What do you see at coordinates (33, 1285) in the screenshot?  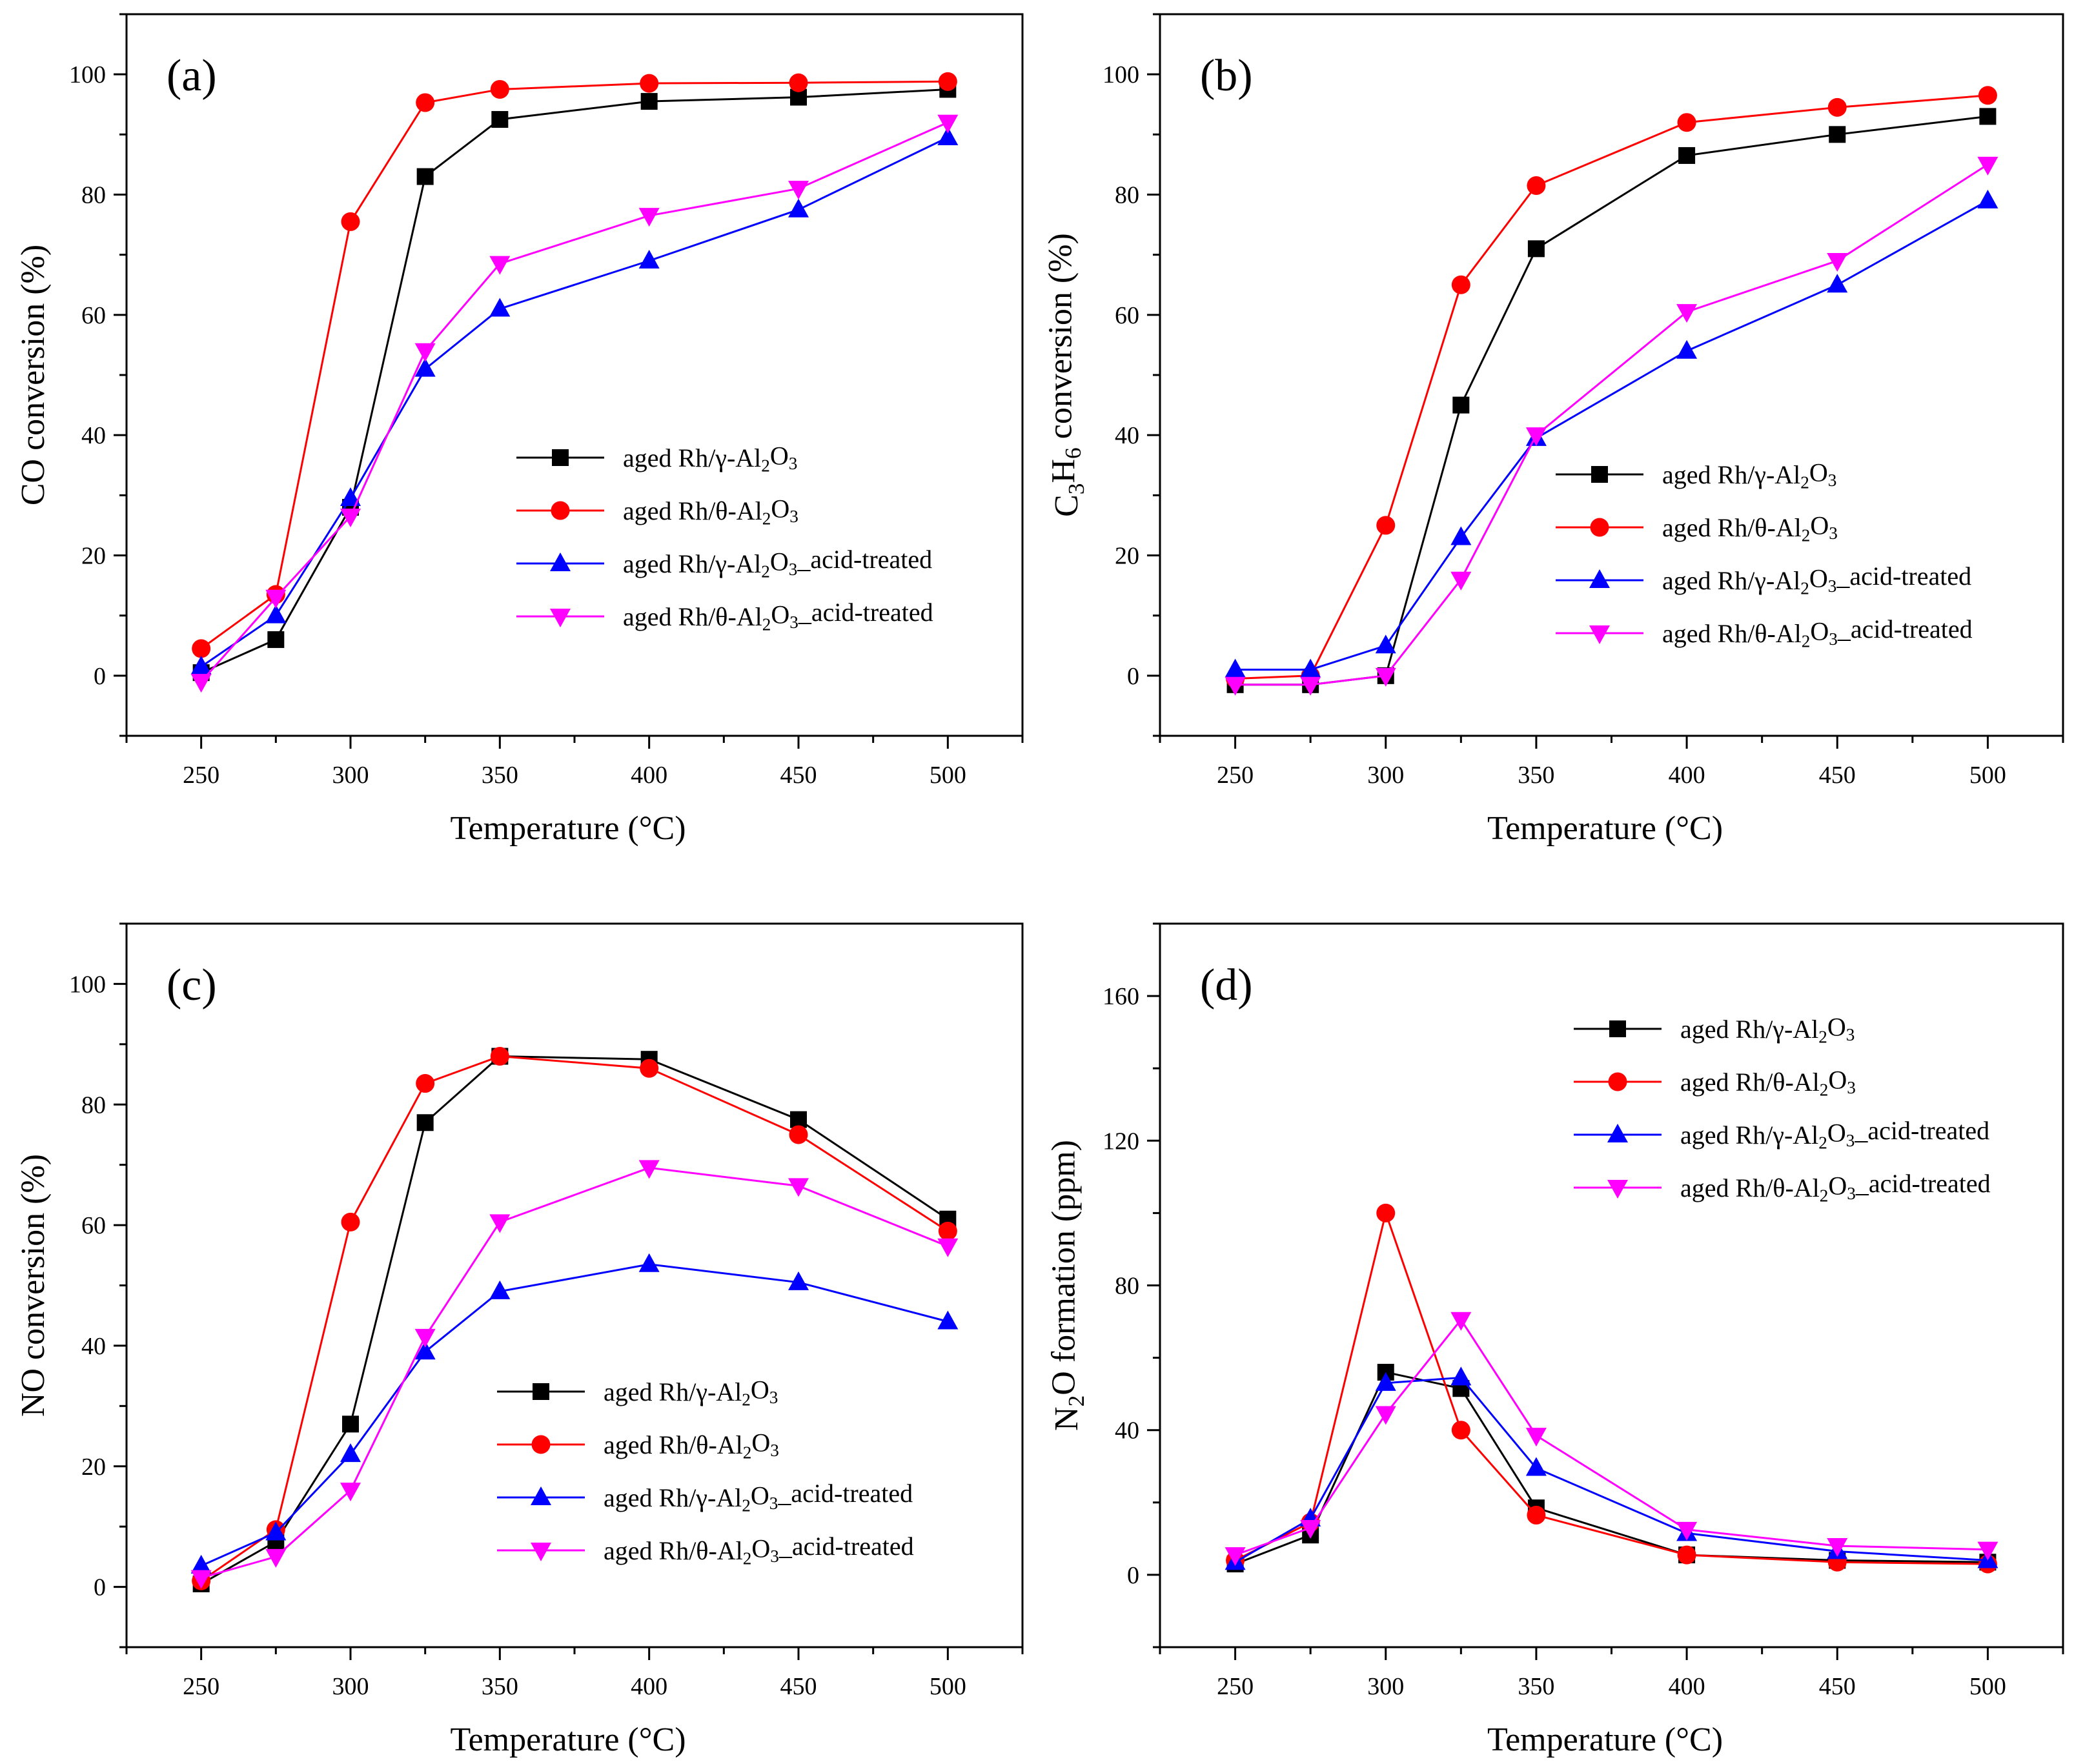 I see `y-axis-title: NO conversion (%)` at bounding box center [33, 1285].